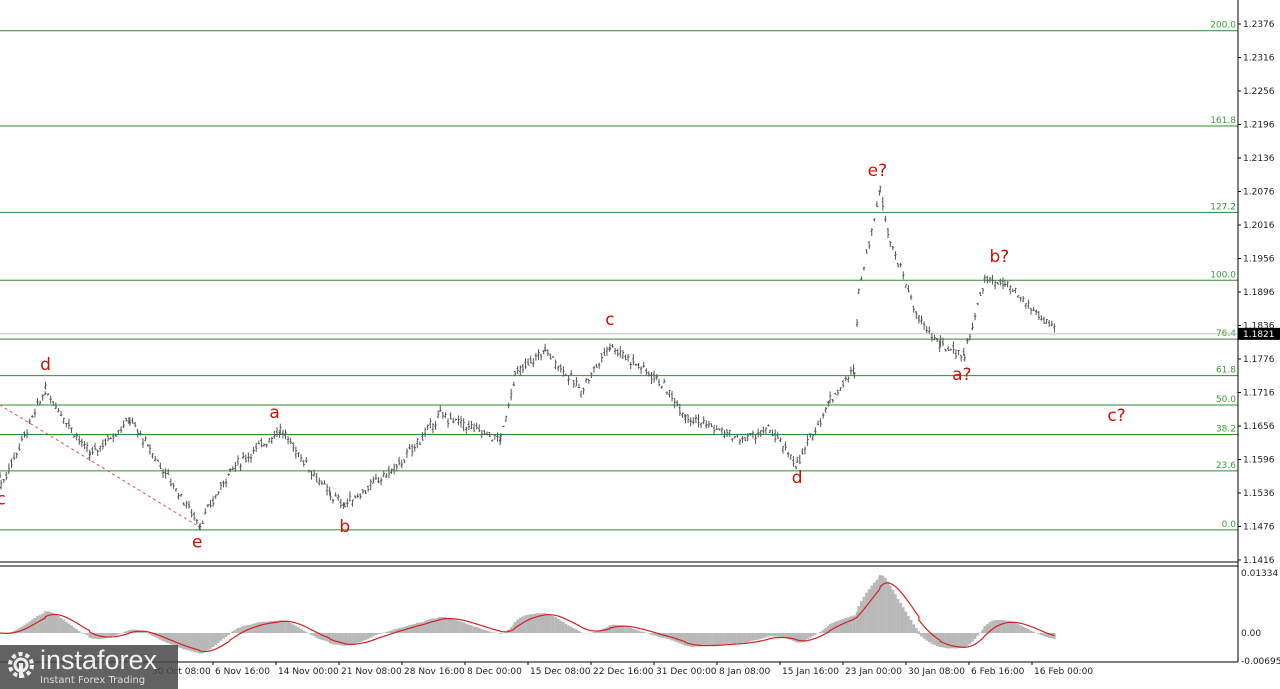 The height and width of the screenshot is (689, 1280). Describe the element at coordinates (1063, 672) in the screenshot. I see `time-tick-label: 16 Feb 00:00` at that location.